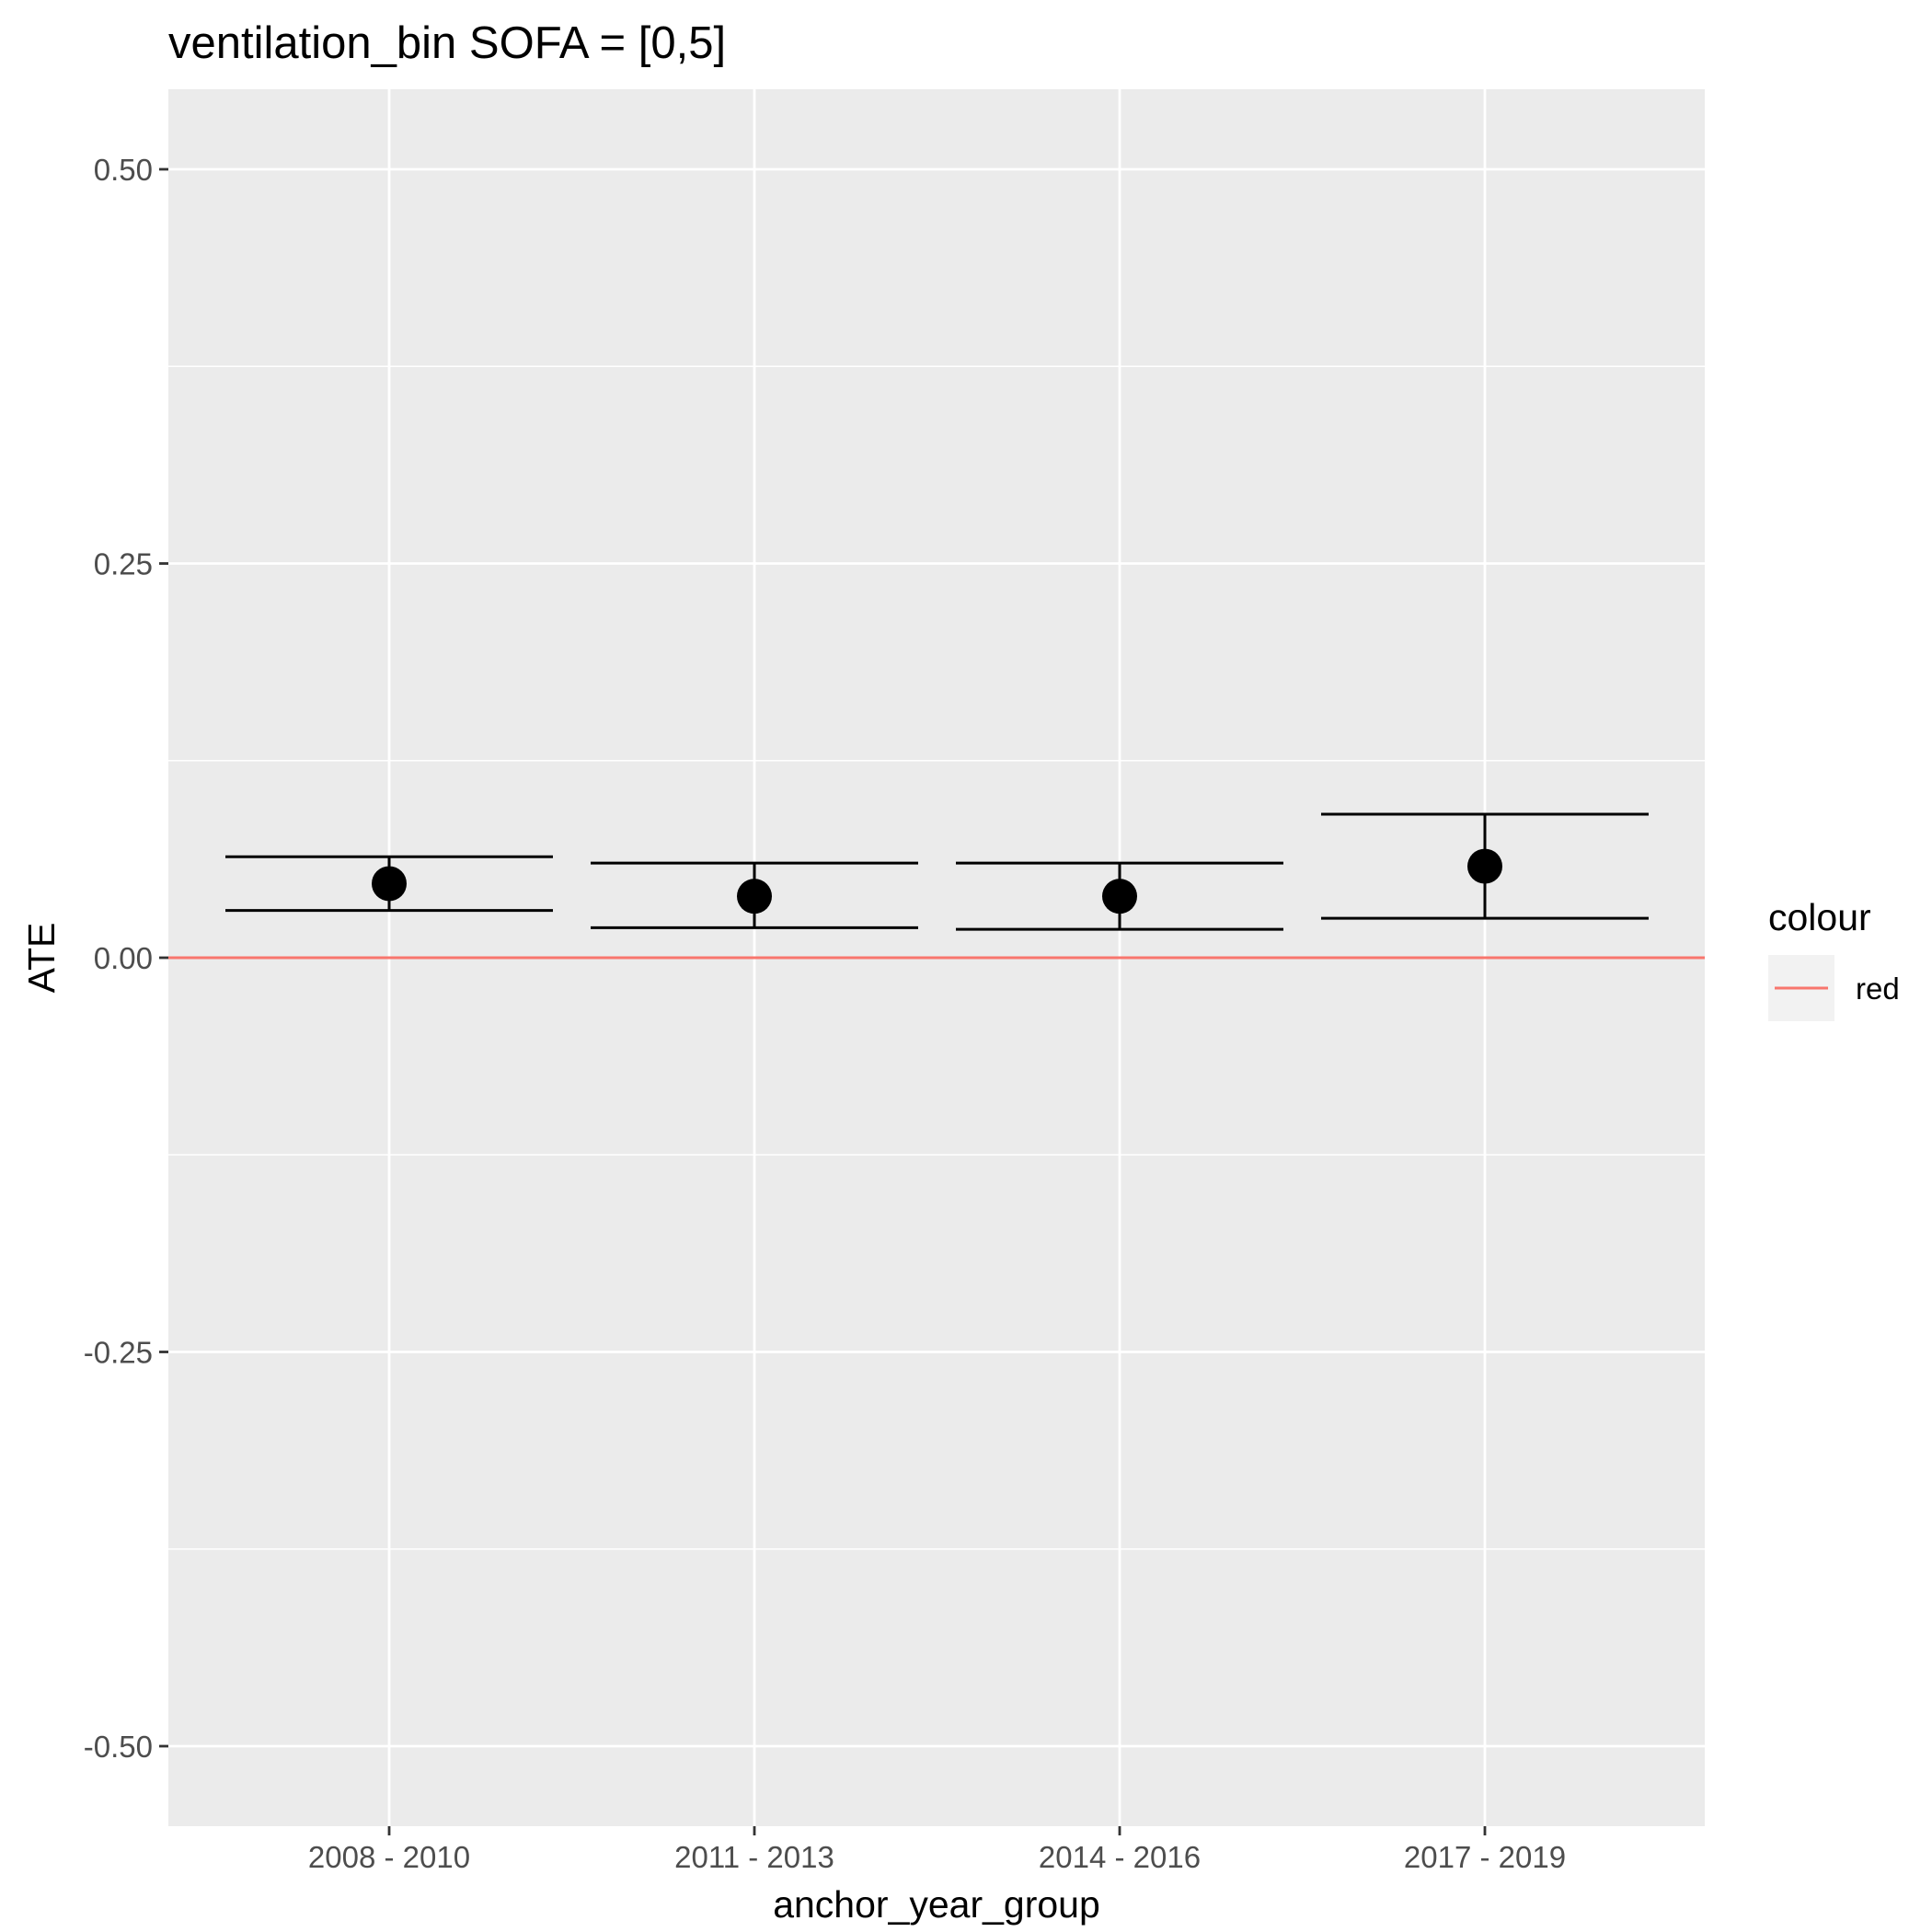  What do you see at coordinates (1819, 917) in the screenshot?
I see `legend-title: colour` at bounding box center [1819, 917].